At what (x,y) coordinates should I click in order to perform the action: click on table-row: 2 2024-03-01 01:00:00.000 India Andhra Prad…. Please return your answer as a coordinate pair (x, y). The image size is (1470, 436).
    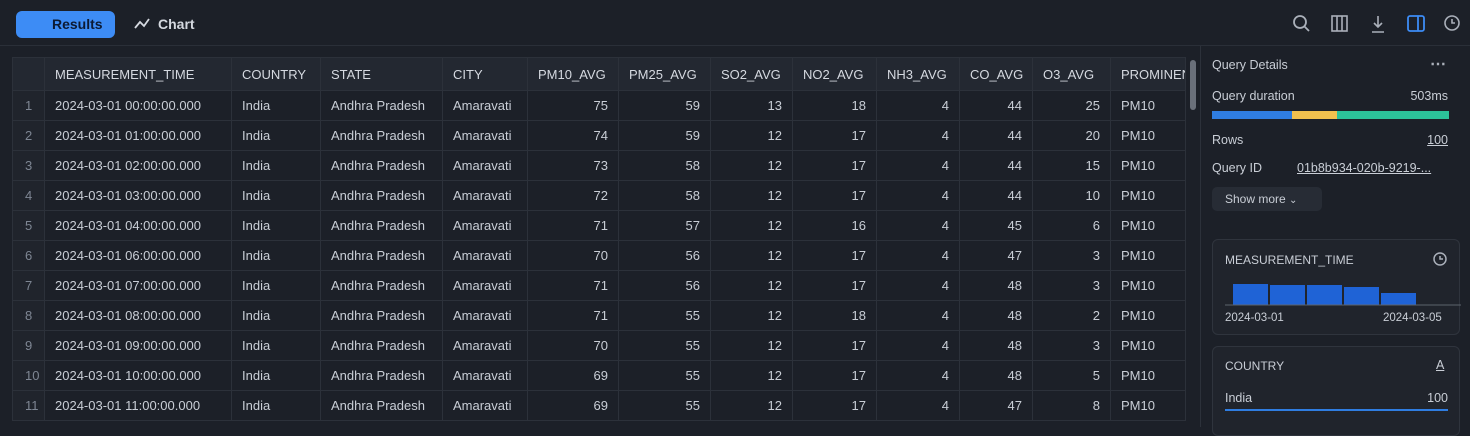
    Looking at the image, I should click on (599, 135).